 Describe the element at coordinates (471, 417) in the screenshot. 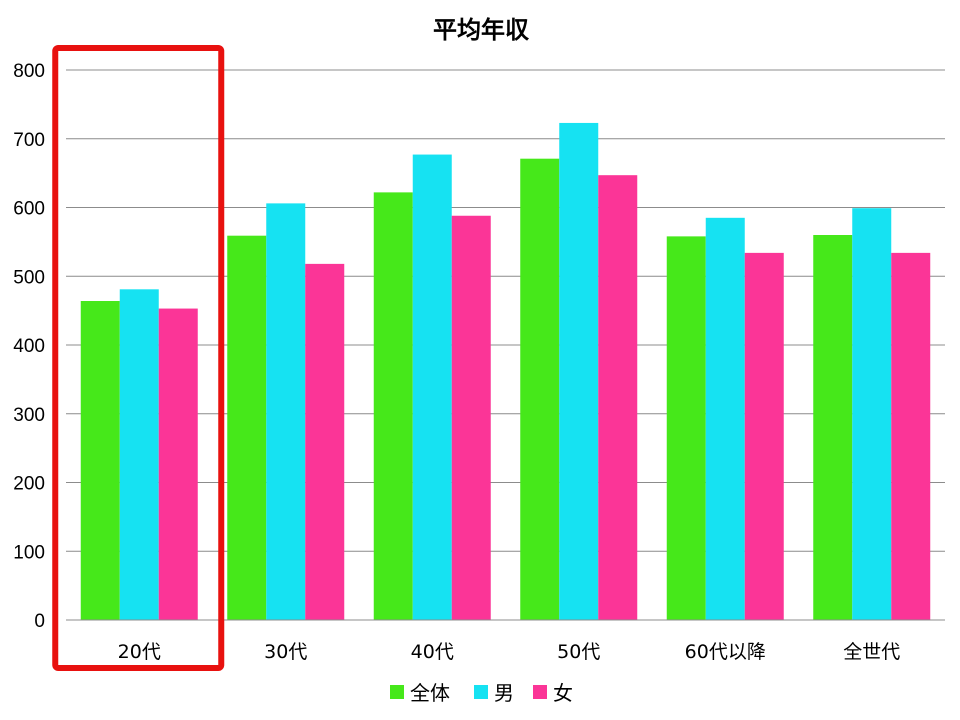

I see `bar-女-40代` at that location.